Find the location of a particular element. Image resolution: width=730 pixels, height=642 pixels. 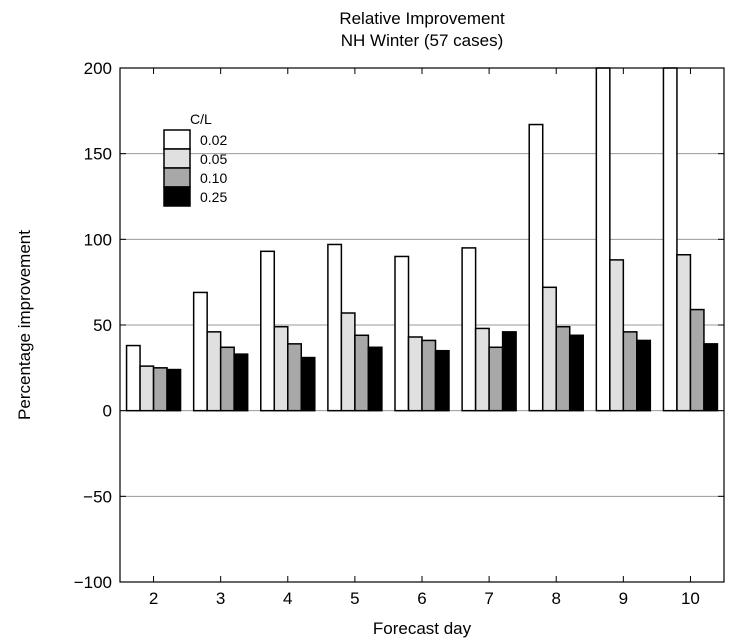

y-tick-label: 100 is located at coordinates (98, 239).